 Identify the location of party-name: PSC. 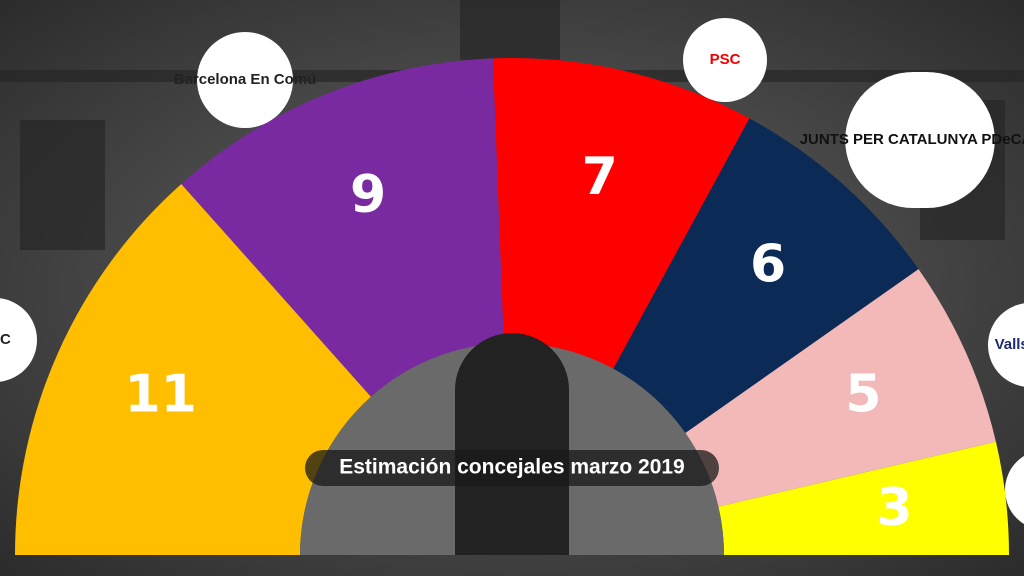
(725, 59).